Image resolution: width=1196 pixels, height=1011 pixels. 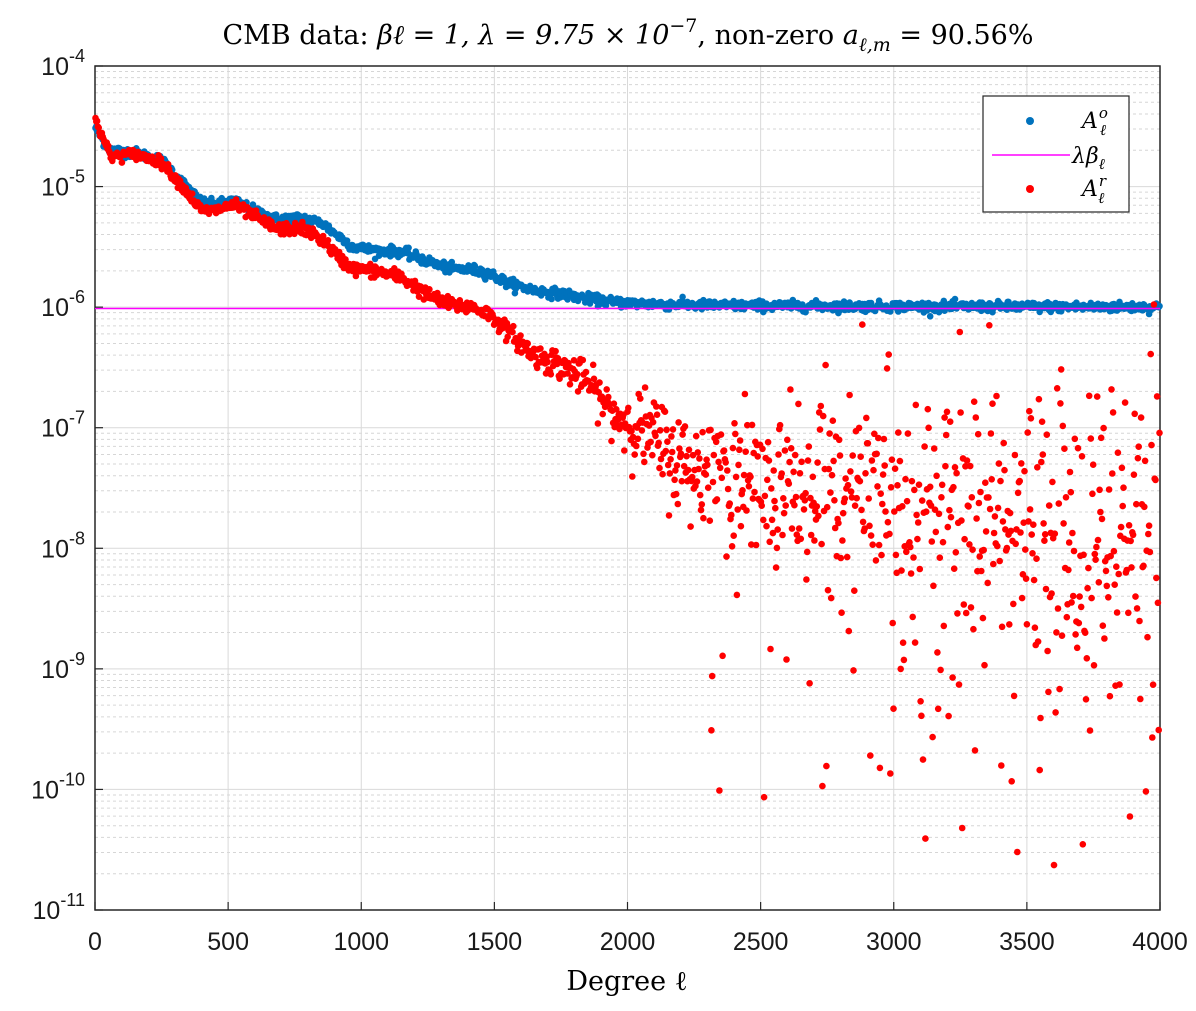 I want to click on x-tick-label: 2000, so click(x=628, y=942).